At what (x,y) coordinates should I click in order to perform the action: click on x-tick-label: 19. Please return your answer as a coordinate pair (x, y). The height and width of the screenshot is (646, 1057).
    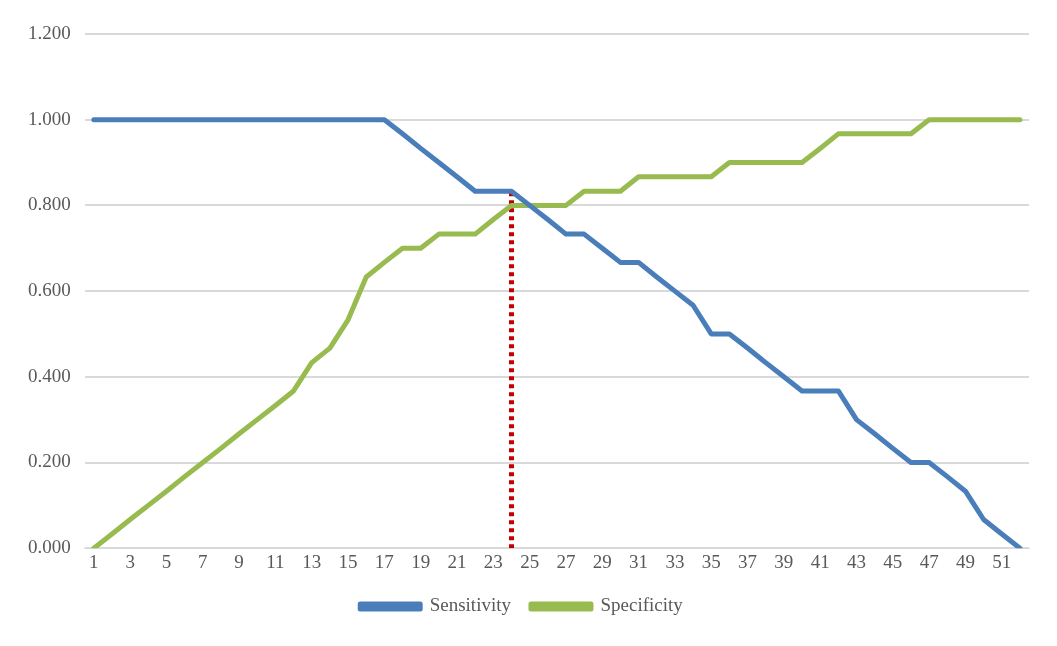
    Looking at the image, I should click on (421, 561).